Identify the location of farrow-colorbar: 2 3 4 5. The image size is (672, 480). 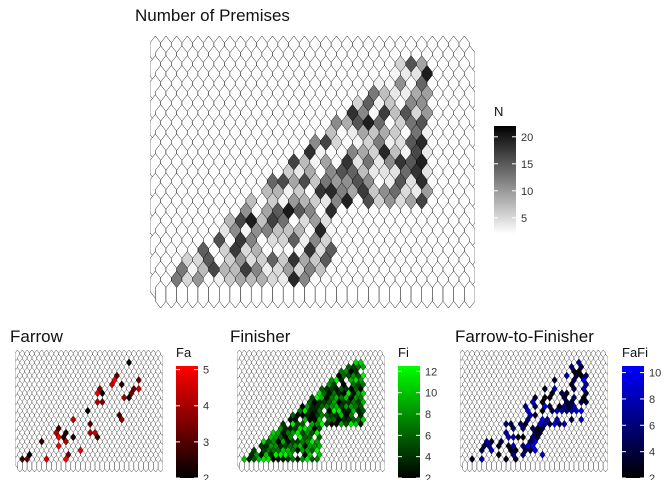
(192, 422).